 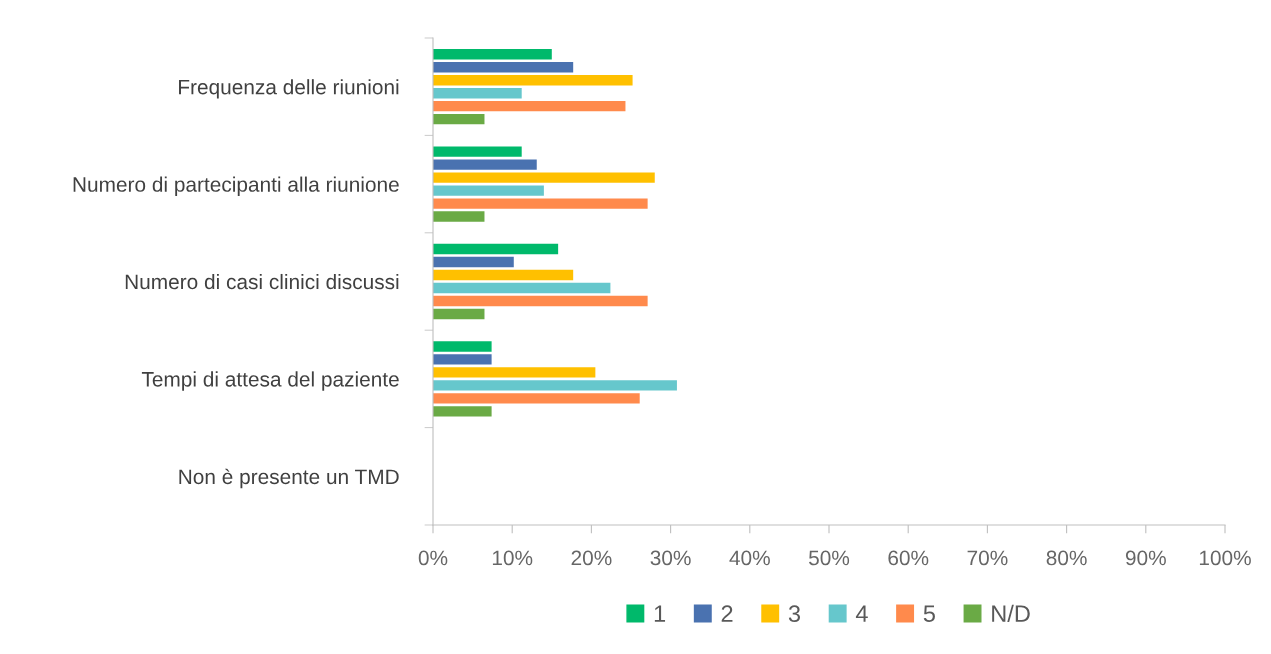 I want to click on x-tick-label: 80%, so click(x=1066, y=558).